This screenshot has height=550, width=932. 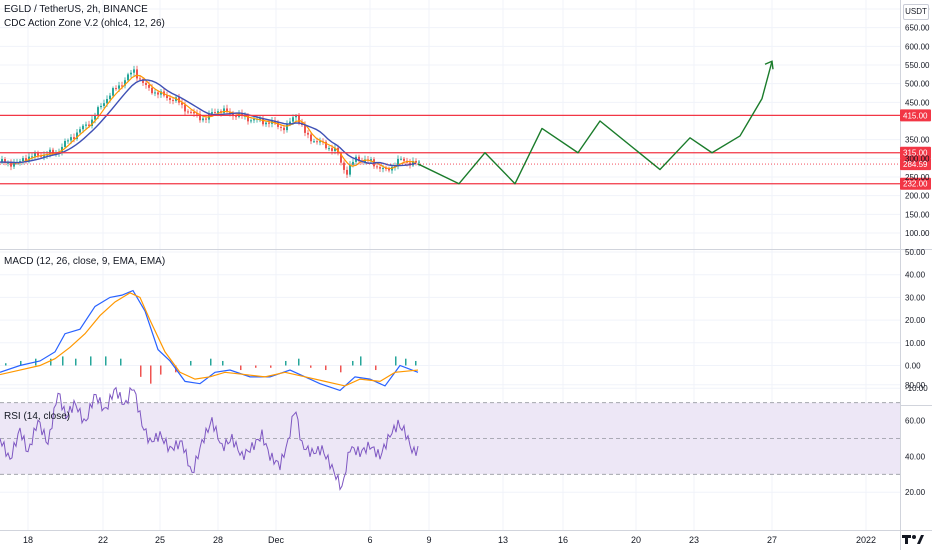 I want to click on macd-tick-label: 20.00, so click(x=915, y=320).